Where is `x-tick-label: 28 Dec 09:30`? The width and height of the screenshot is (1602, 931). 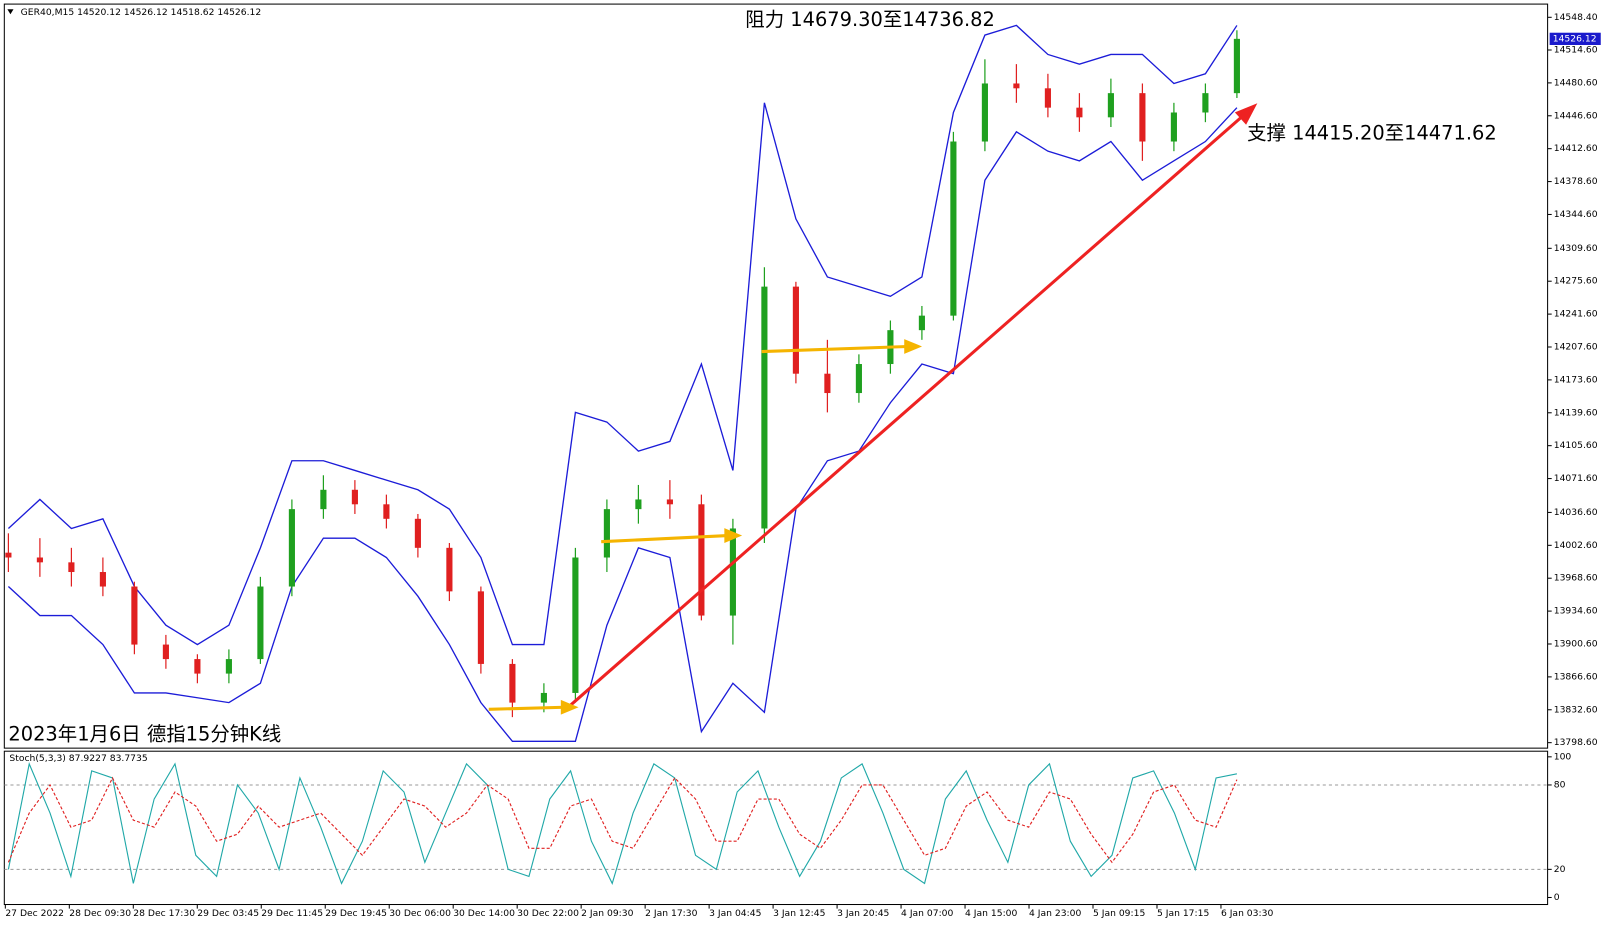 x-tick-label: 28 Dec 09:30 is located at coordinates (100, 913).